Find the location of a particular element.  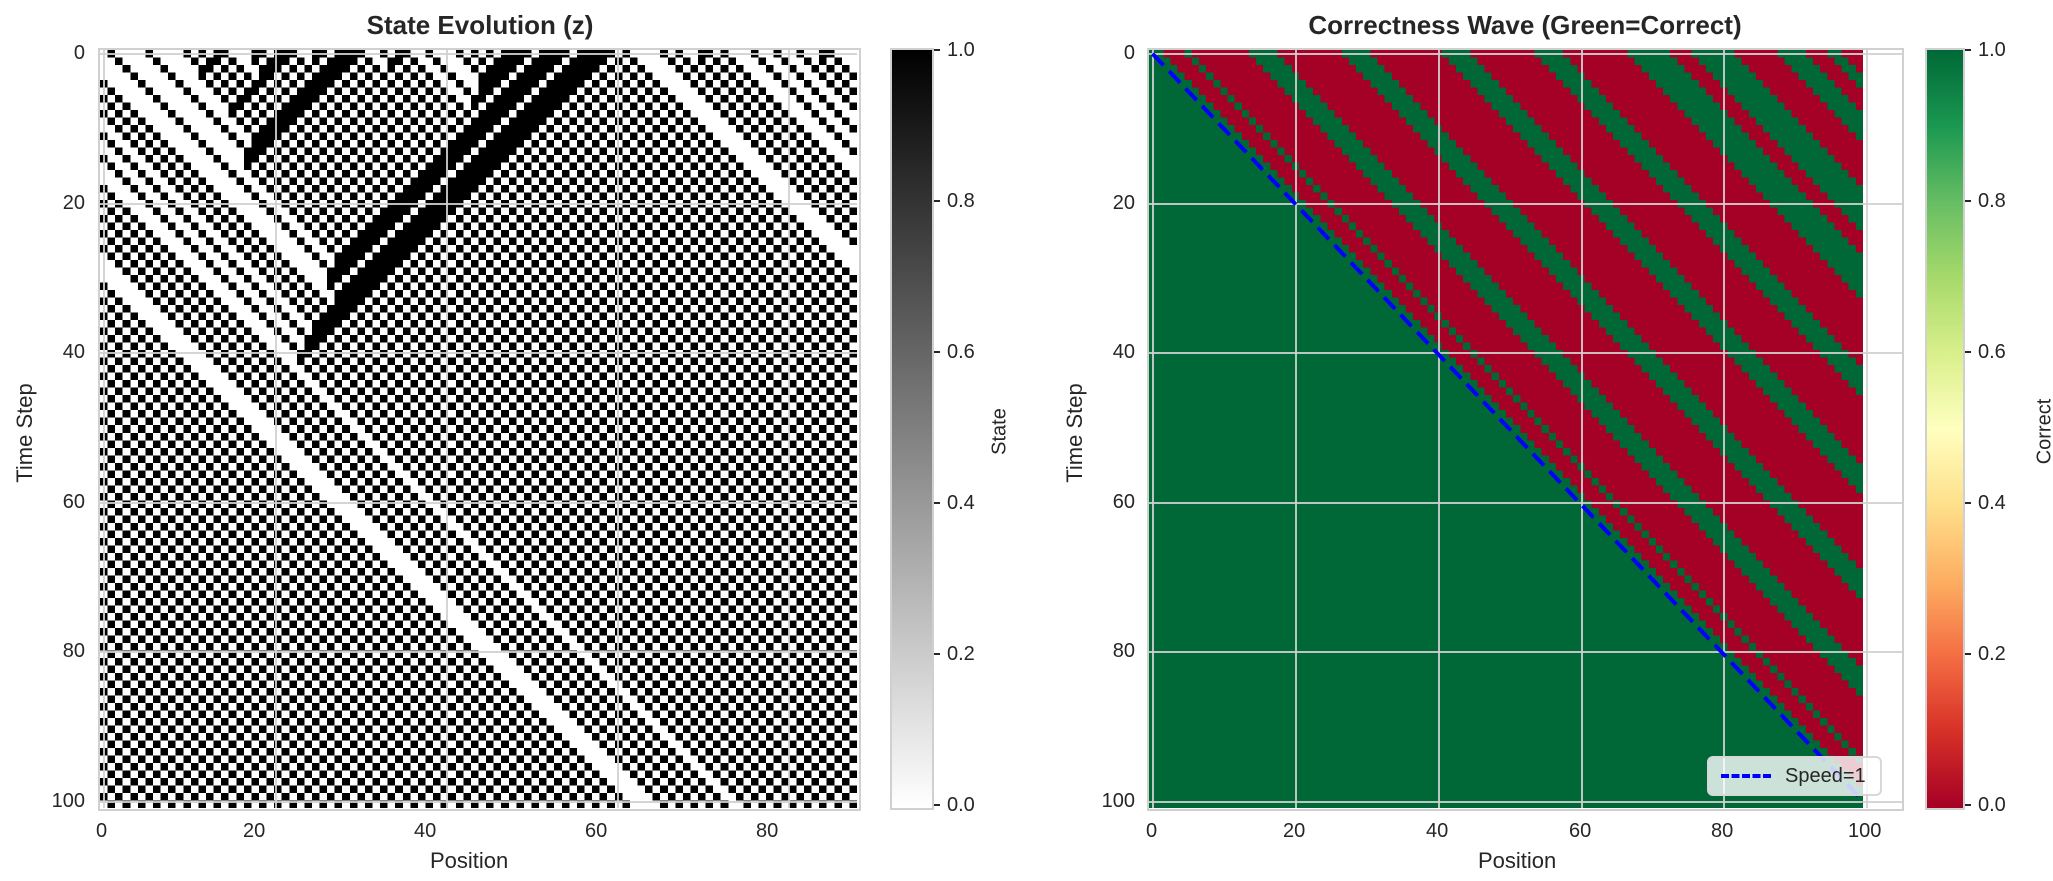

right-ytick: 20 is located at coordinates (1123, 203).